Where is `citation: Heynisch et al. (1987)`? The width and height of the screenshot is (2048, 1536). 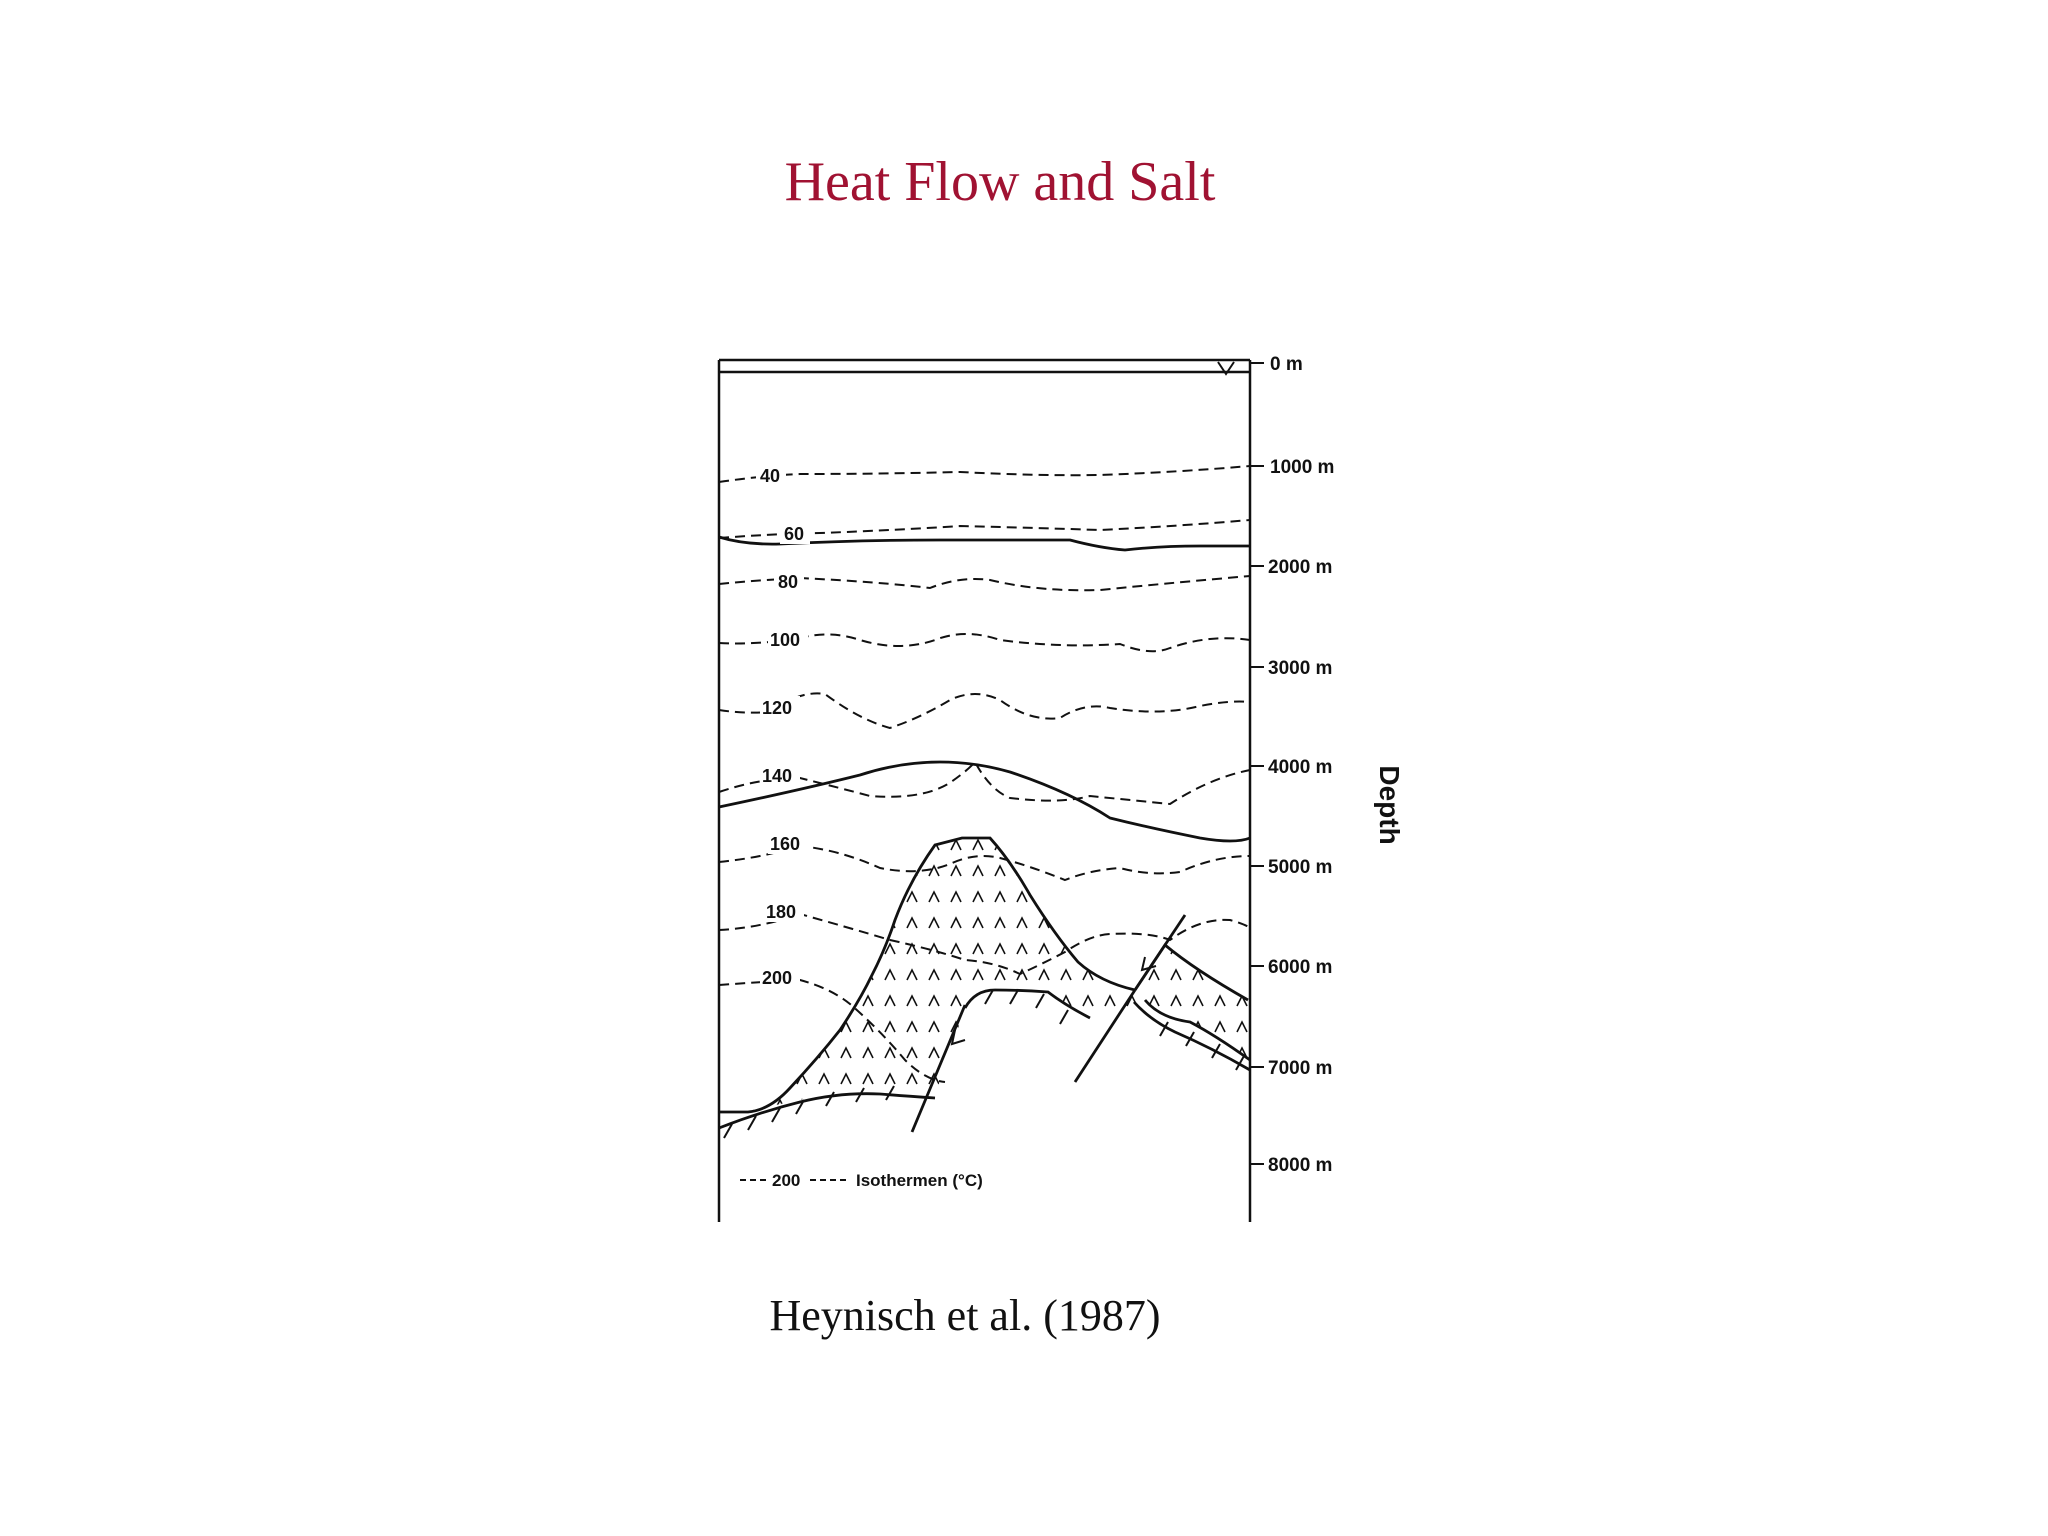 citation: Heynisch et al. (1987) is located at coordinates (965, 1315).